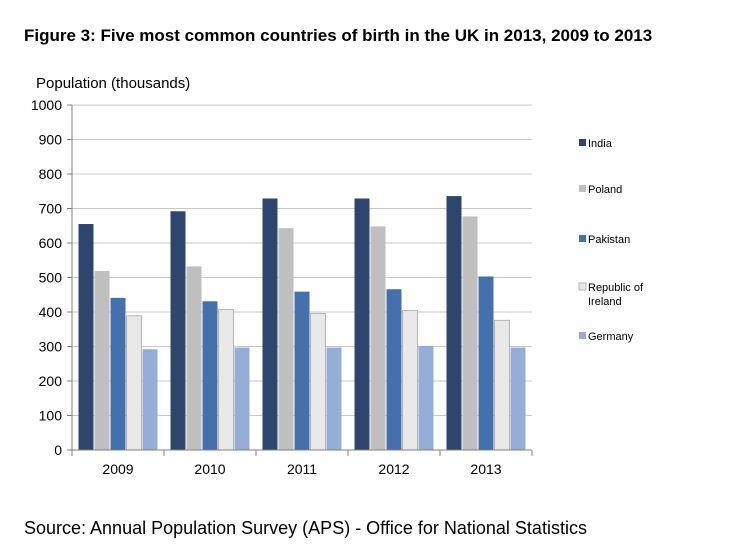 The width and height of the screenshot is (750, 552). Describe the element at coordinates (102, 360) in the screenshot. I see `bar-poland-2009` at that location.